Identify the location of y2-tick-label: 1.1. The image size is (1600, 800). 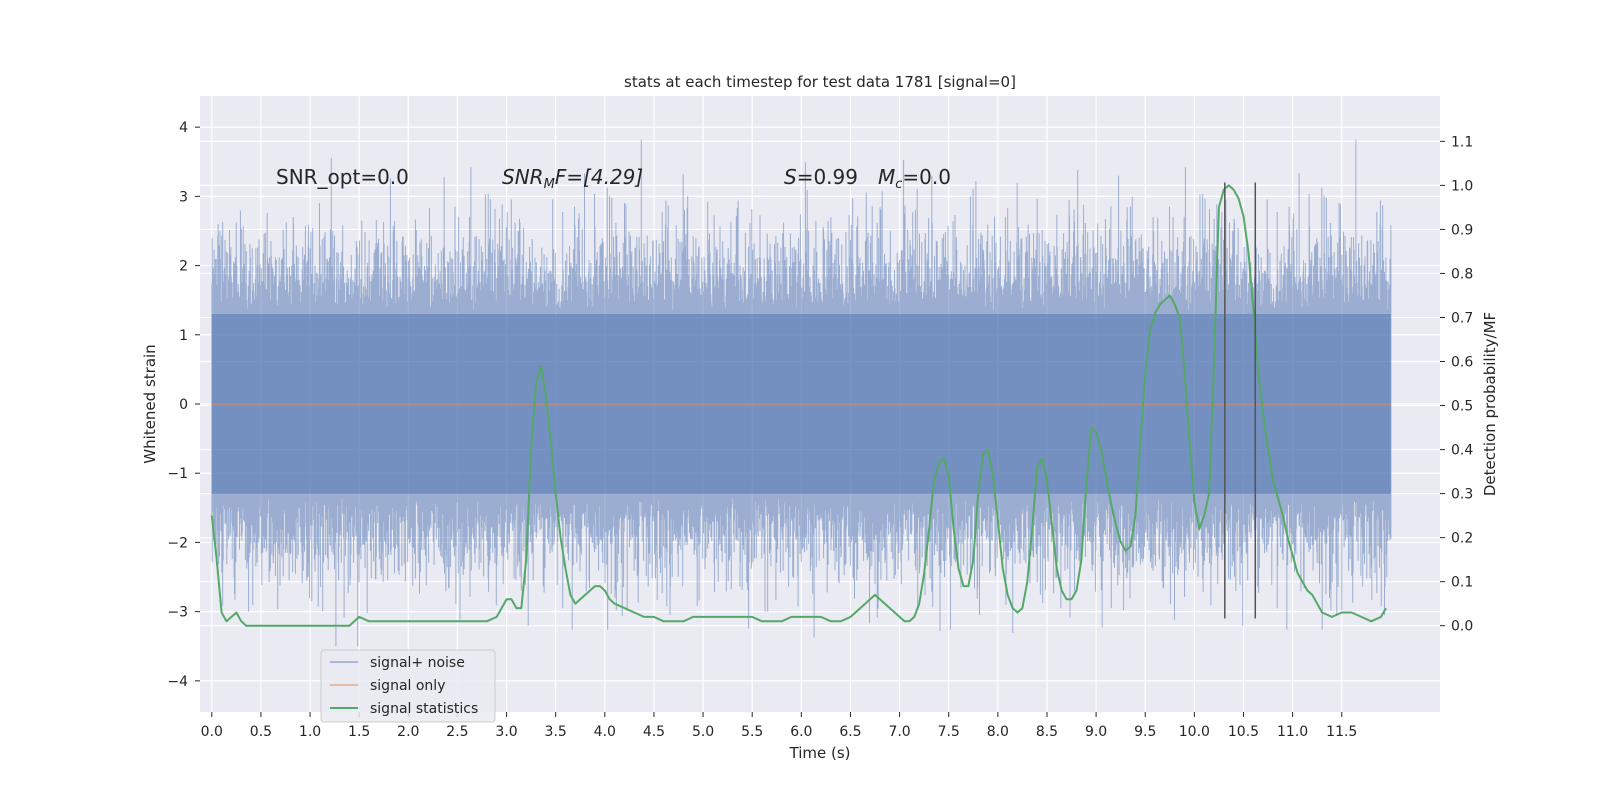
(1462, 142).